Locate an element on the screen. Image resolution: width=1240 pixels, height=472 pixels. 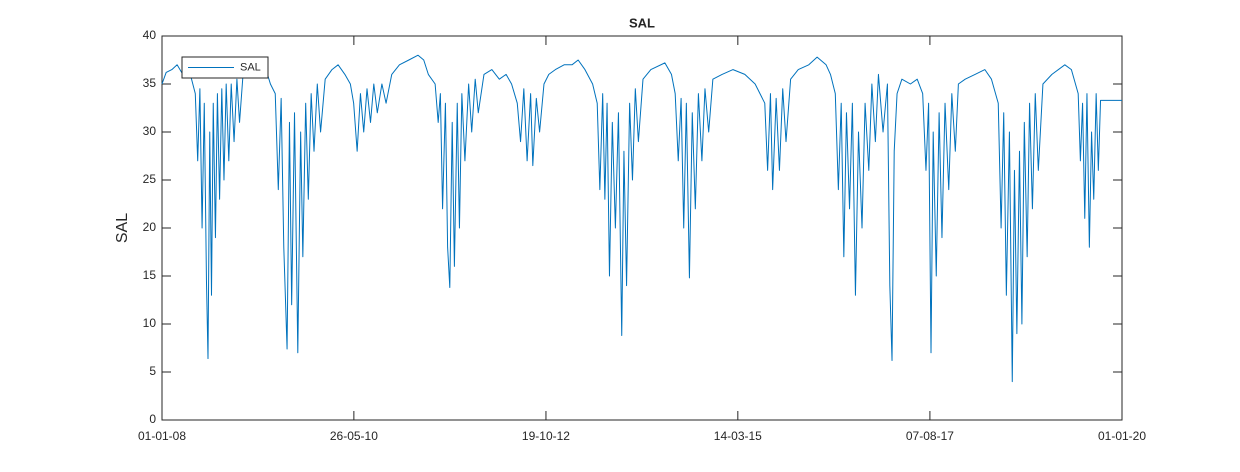
legend-label: SAL is located at coordinates (250, 67).